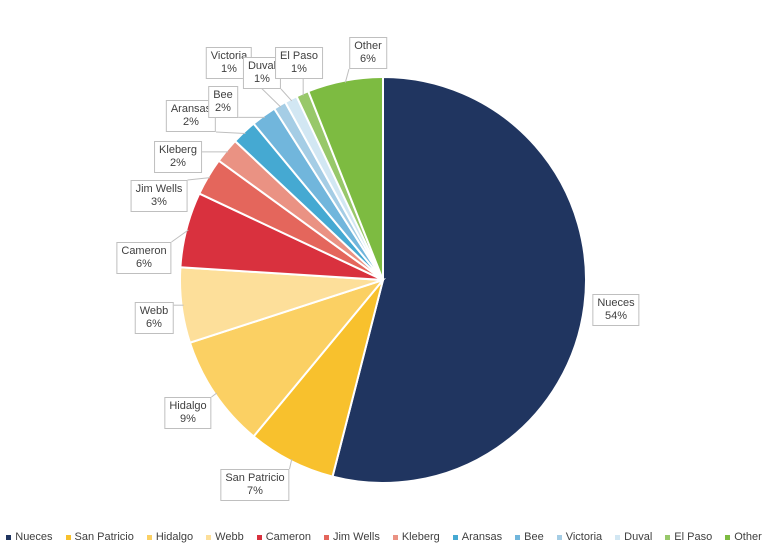 This screenshot has height=559, width=768. Describe the element at coordinates (534, 537) in the screenshot. I see `legend-label: Bee` at that location.